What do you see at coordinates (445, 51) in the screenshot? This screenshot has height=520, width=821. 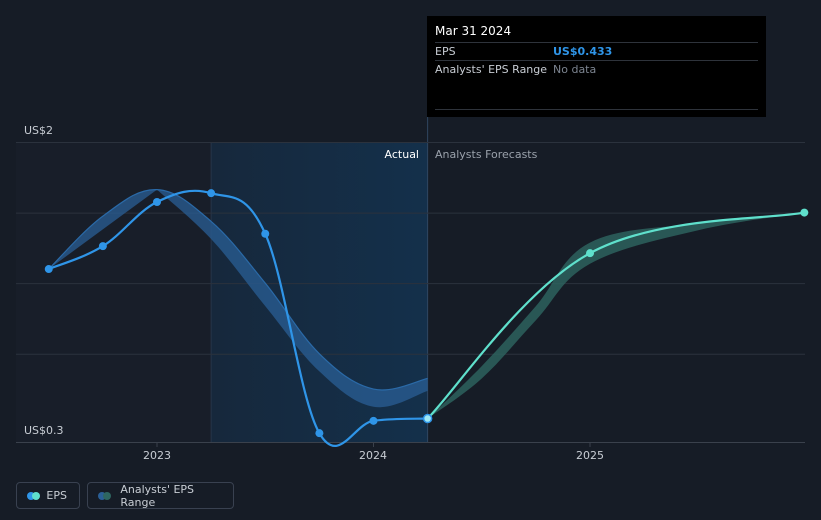 I see `tooltip-eps-label: EPS` at bounding box center [445, 51].